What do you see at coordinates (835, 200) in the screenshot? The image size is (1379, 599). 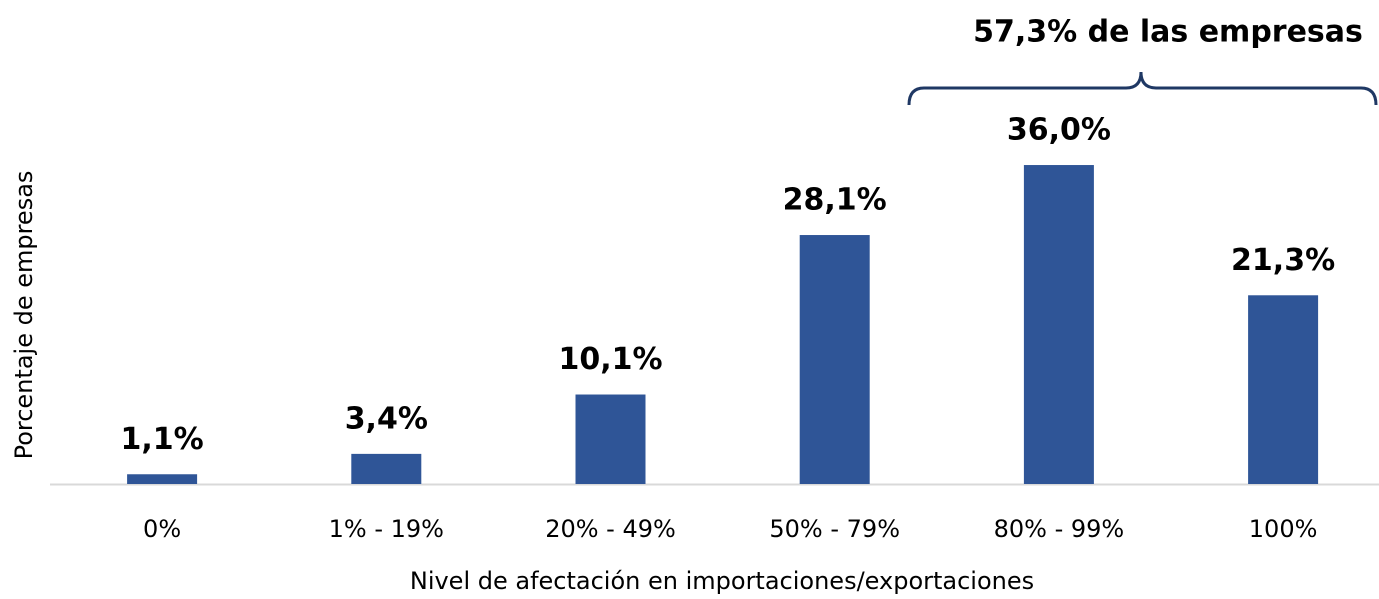 I see `data-label: 28,1%` at bounding box center [835, 200].